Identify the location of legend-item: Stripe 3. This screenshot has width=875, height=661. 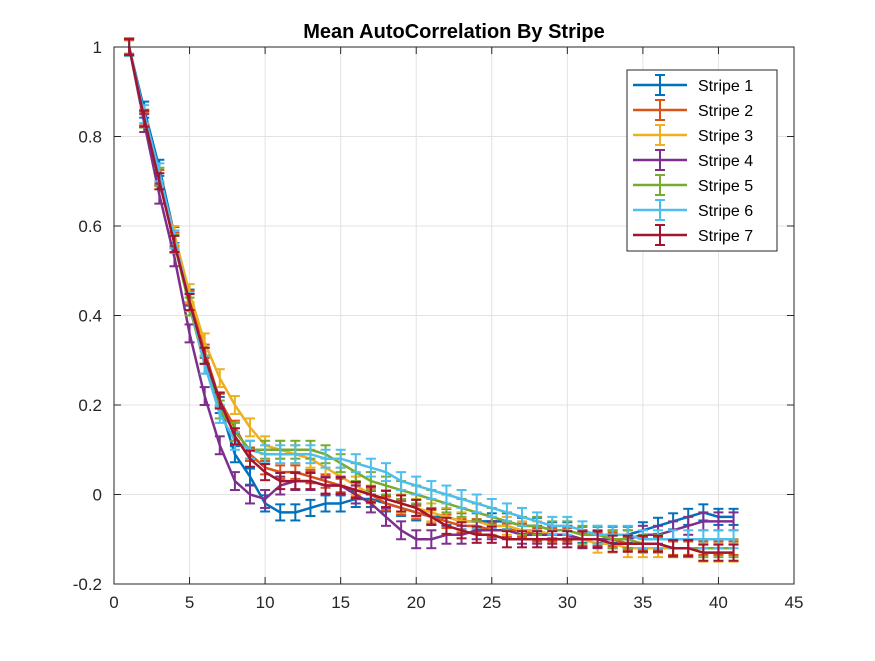
(693, 135).